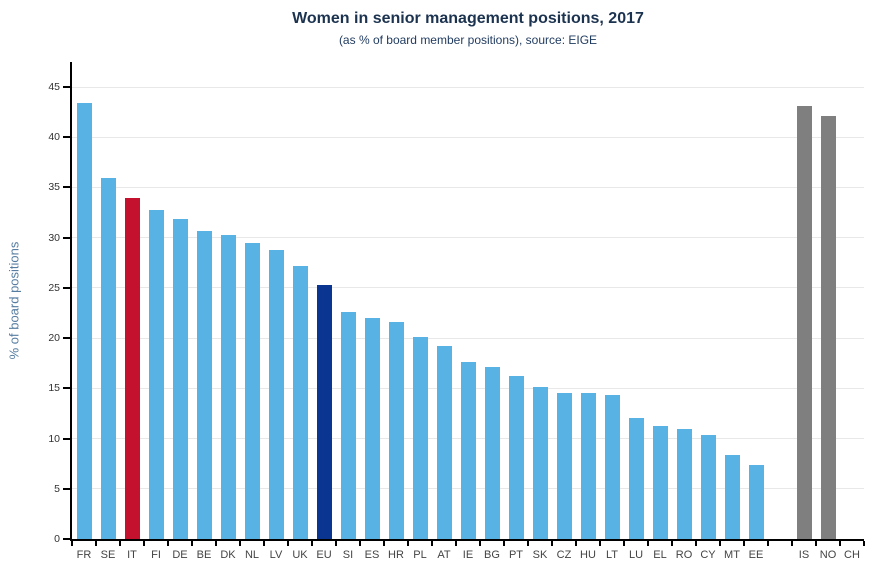  What do you see at coordinates (324, 411) in the screenshot?
I see `bar-EU` at bounding box center [324, 411].